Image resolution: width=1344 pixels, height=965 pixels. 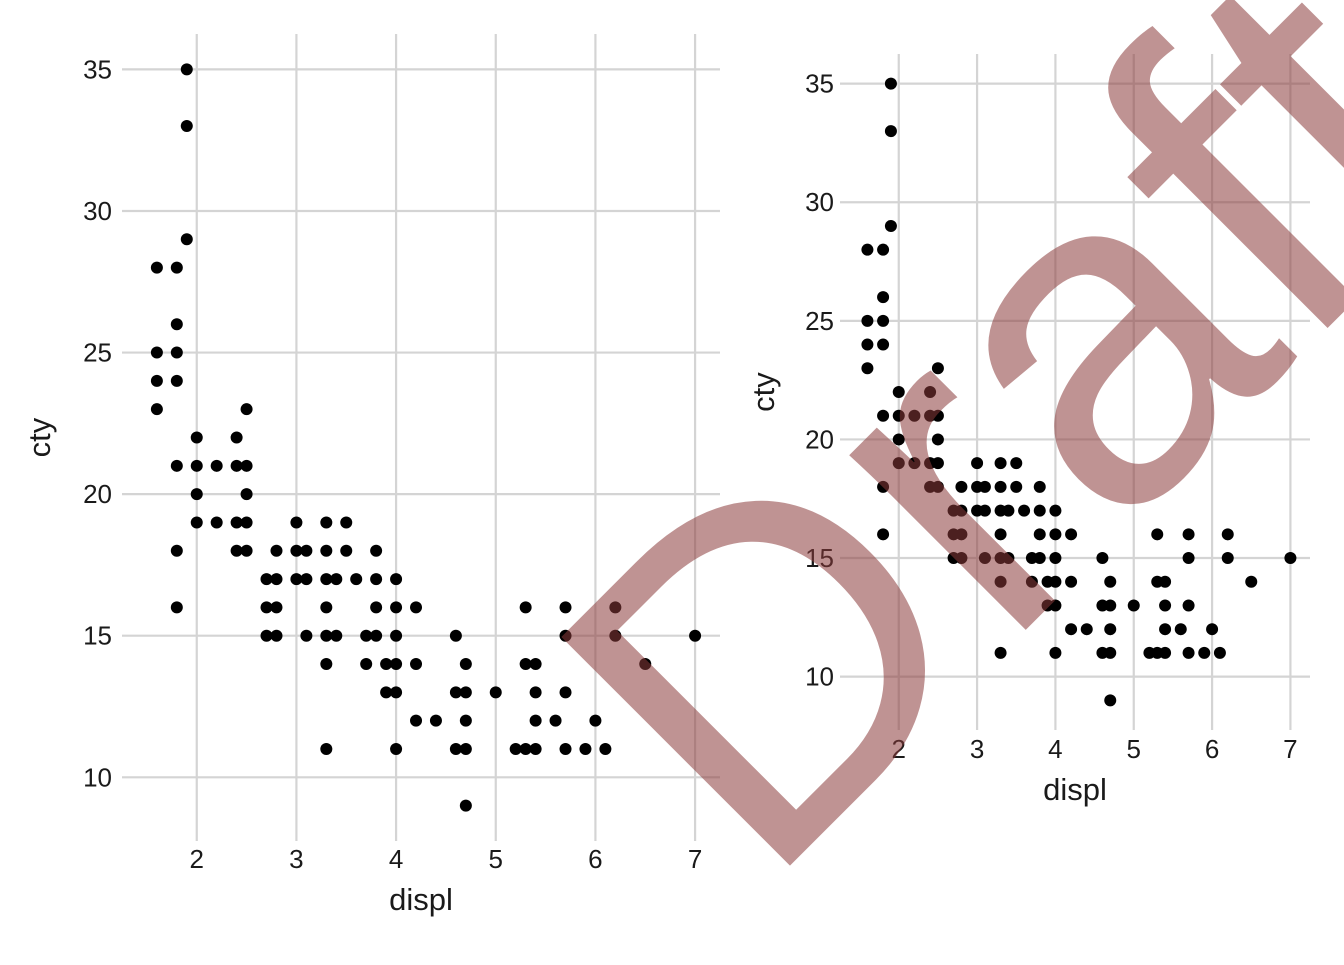 I want to click on x-tick-label: 5, so click(x=496, y=859).